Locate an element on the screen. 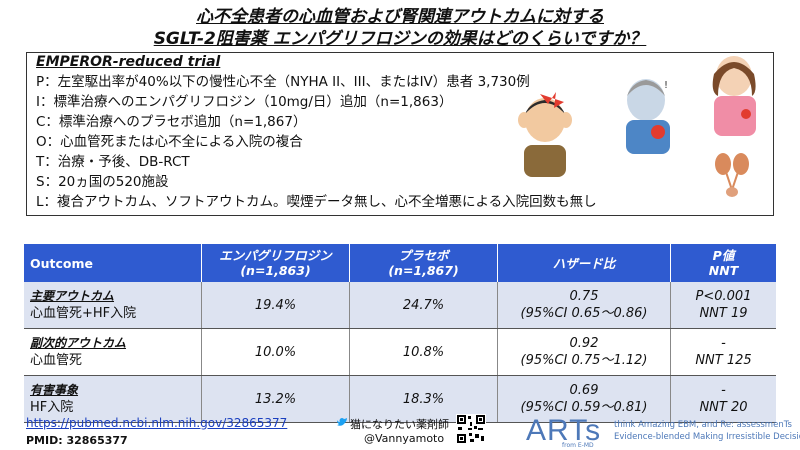  placebo-value: 18.3% is located at coordinates (423, 399).